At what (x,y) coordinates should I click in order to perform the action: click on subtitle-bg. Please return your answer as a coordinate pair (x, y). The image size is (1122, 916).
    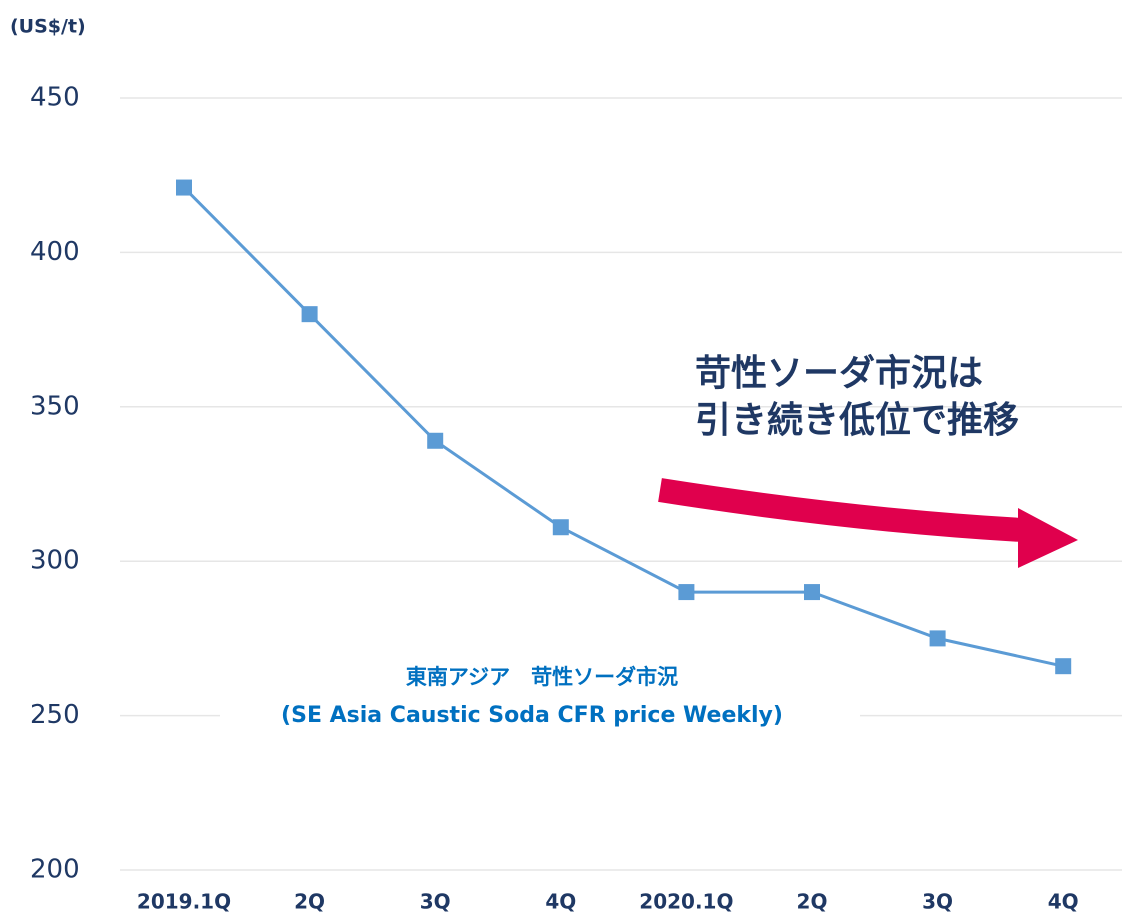
    Looking at the image, I should click on (540, 715).